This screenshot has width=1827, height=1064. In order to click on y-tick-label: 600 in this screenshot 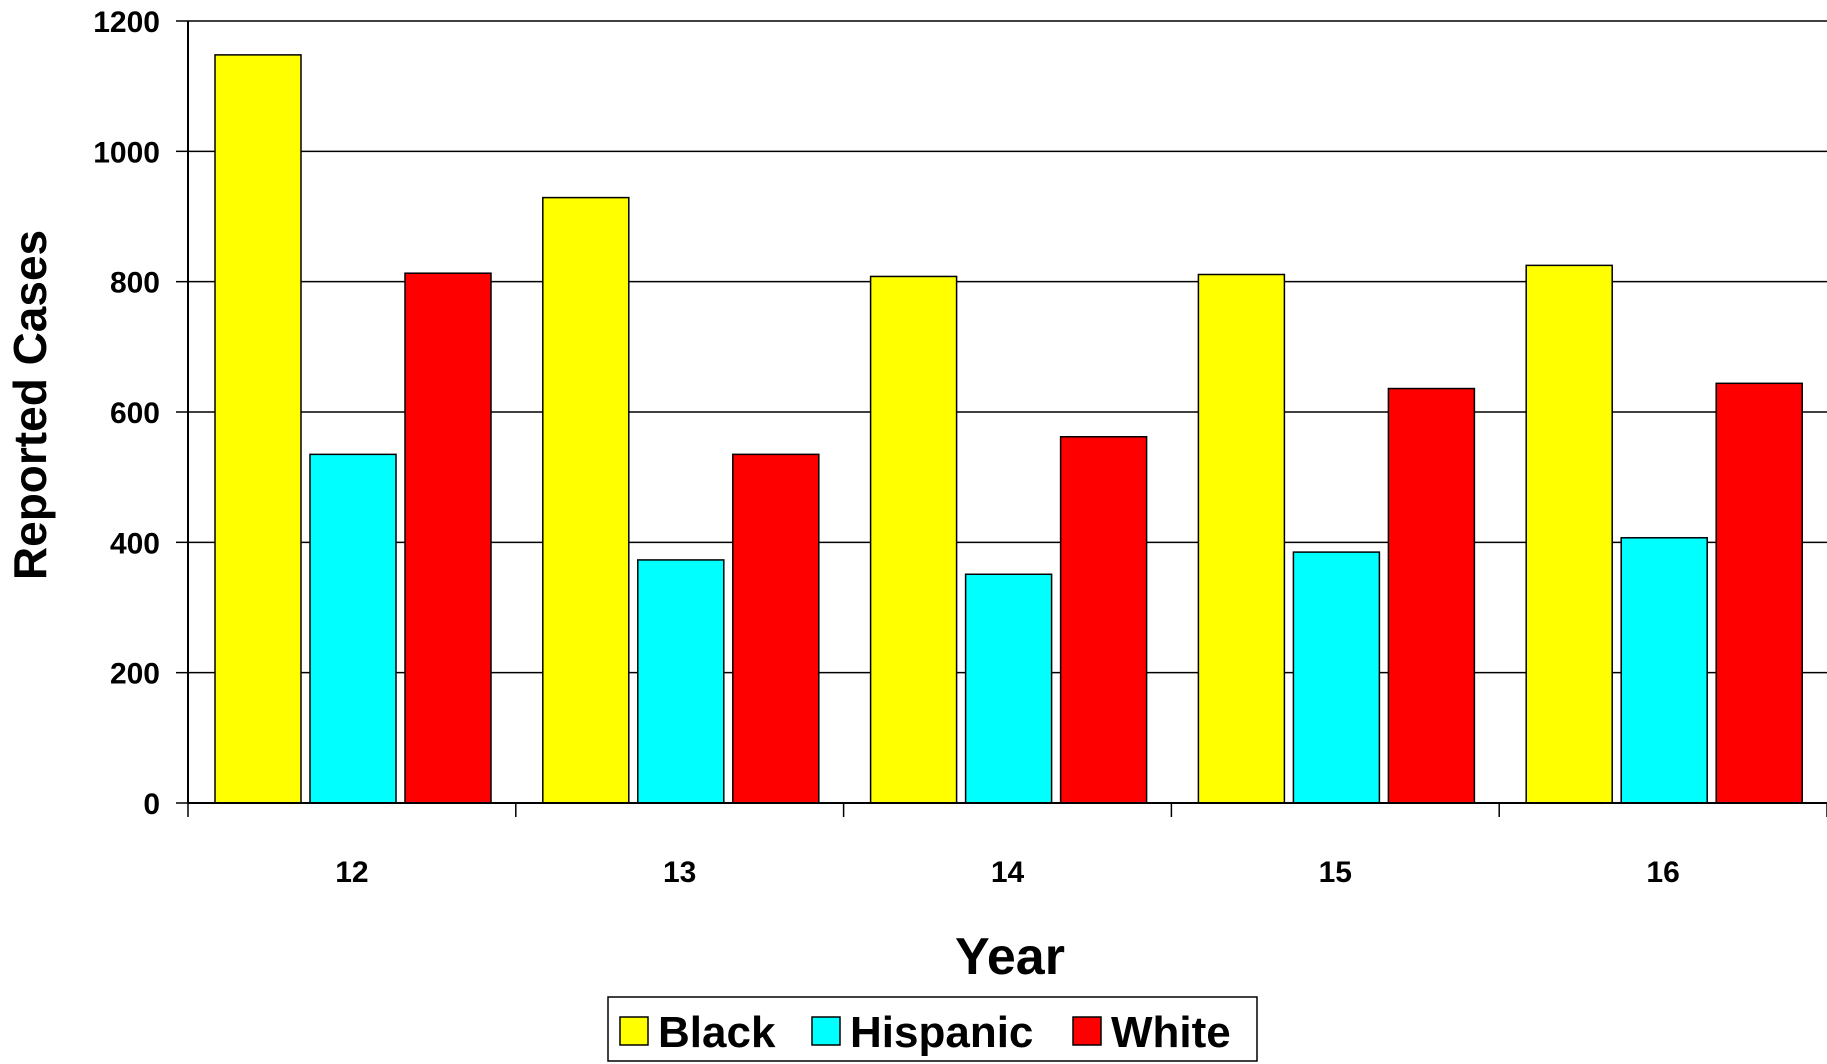, I will do `click(135, 413)`.